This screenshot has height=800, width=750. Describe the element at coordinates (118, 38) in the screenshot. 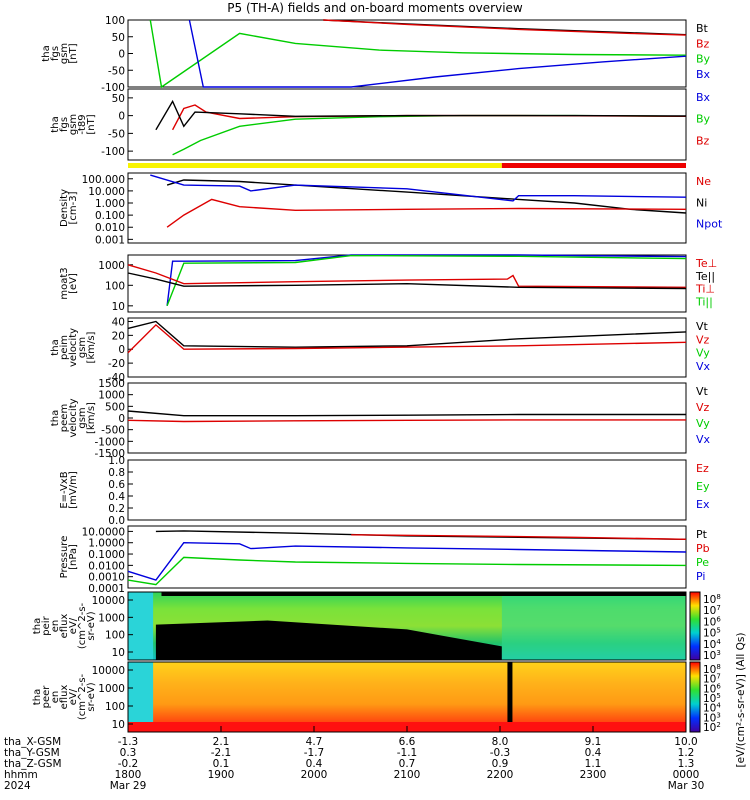

I see `y-tick-label: 50` at that location.